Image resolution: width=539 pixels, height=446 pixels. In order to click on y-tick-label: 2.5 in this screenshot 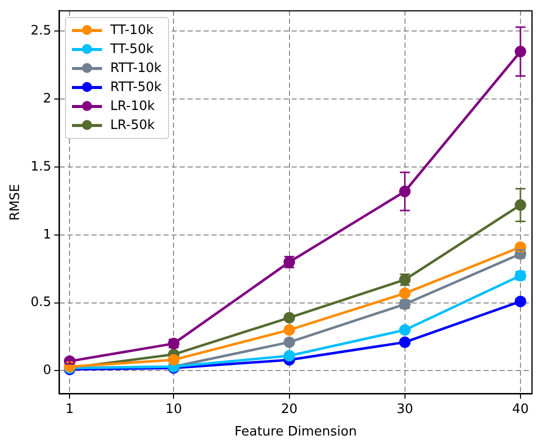, I will do `click(41, 31)`.